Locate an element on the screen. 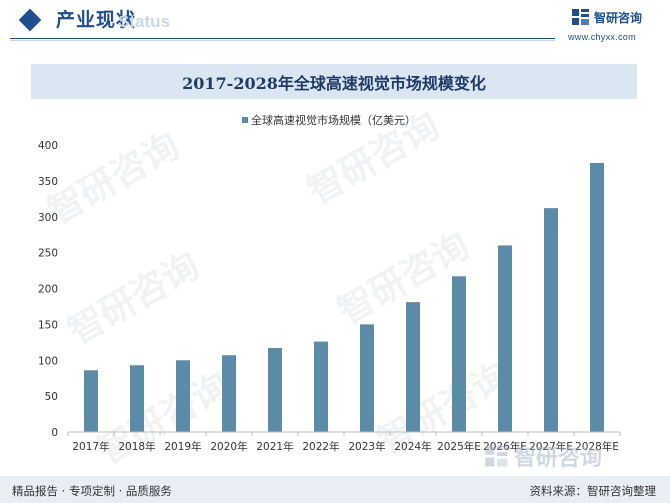 The image size is (670, 503). footer-tagline: 精品报告 · 专项定制 · 品质服务 is located at coordinates (92, 491).